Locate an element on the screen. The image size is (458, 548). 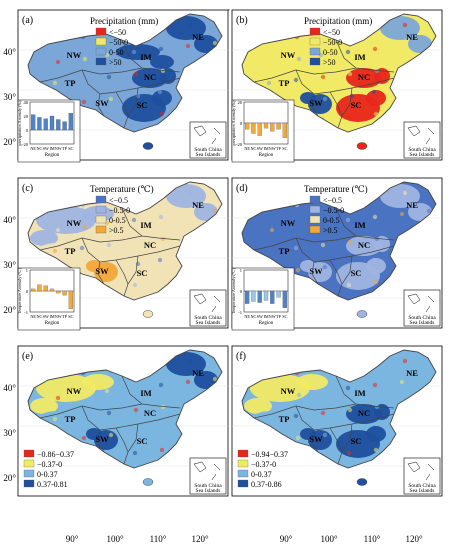
legend-label: −0.94−0.37 is located at coordinates (269, 454).